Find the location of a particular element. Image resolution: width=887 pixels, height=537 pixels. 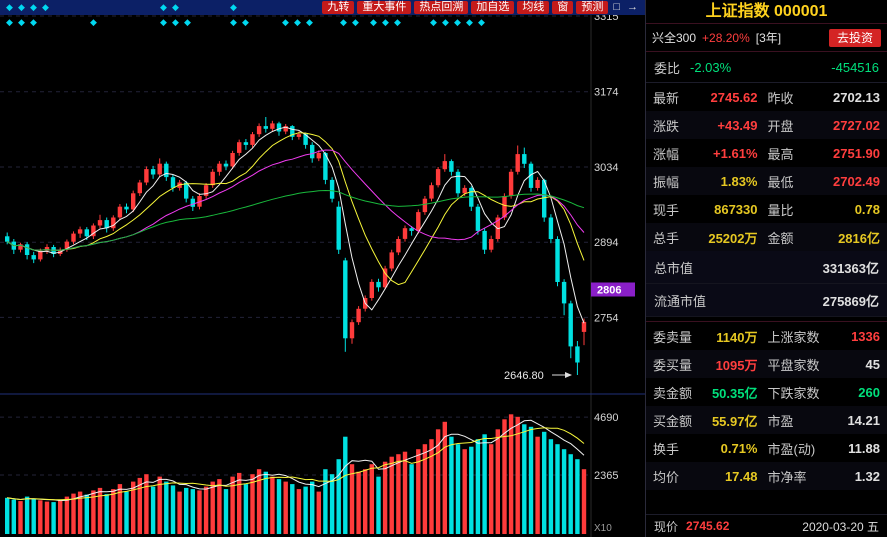

stat-value: 260 is located at coordinates (869, 392).